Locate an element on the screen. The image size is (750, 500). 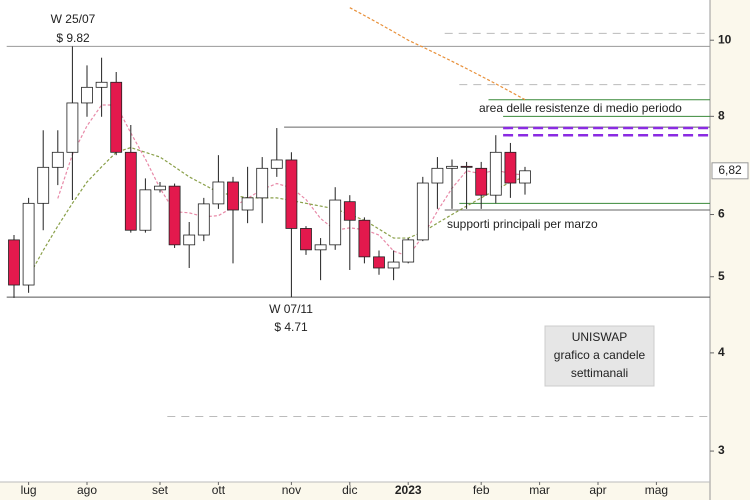
note-text: UNISWAP is located at coordinates (600, 337).